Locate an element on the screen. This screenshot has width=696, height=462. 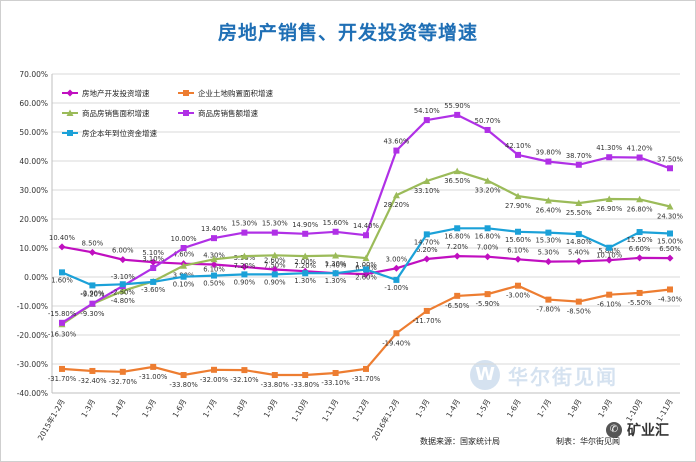
data-label: -6.10% is located at coordinates (609, 305).